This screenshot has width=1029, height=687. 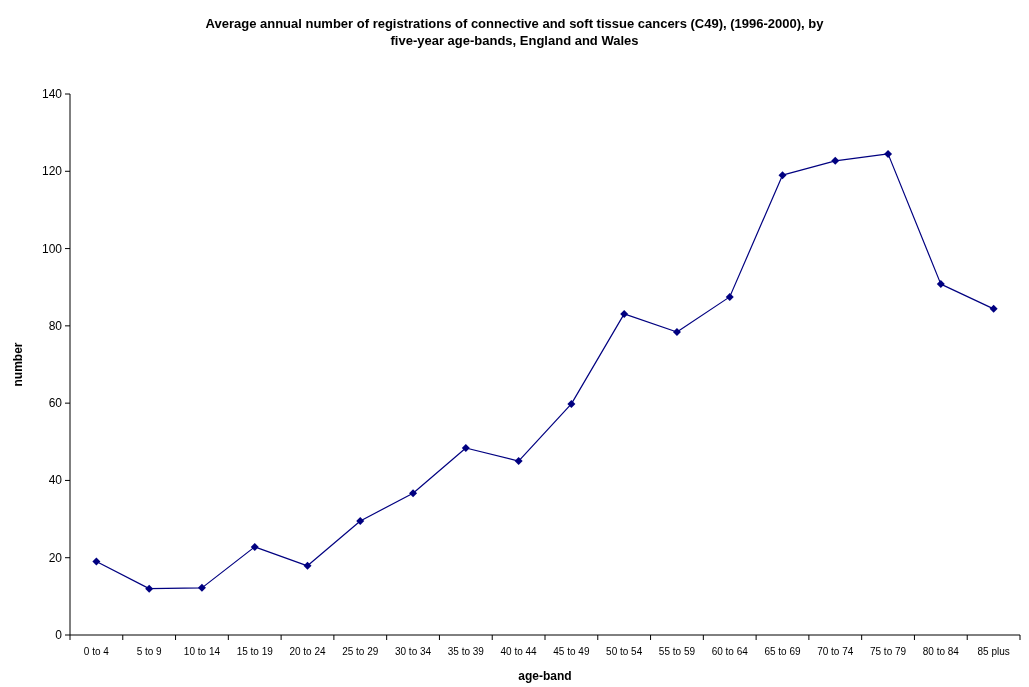 I want to click on y-tick-label: 80, so click(x=55, y=325).